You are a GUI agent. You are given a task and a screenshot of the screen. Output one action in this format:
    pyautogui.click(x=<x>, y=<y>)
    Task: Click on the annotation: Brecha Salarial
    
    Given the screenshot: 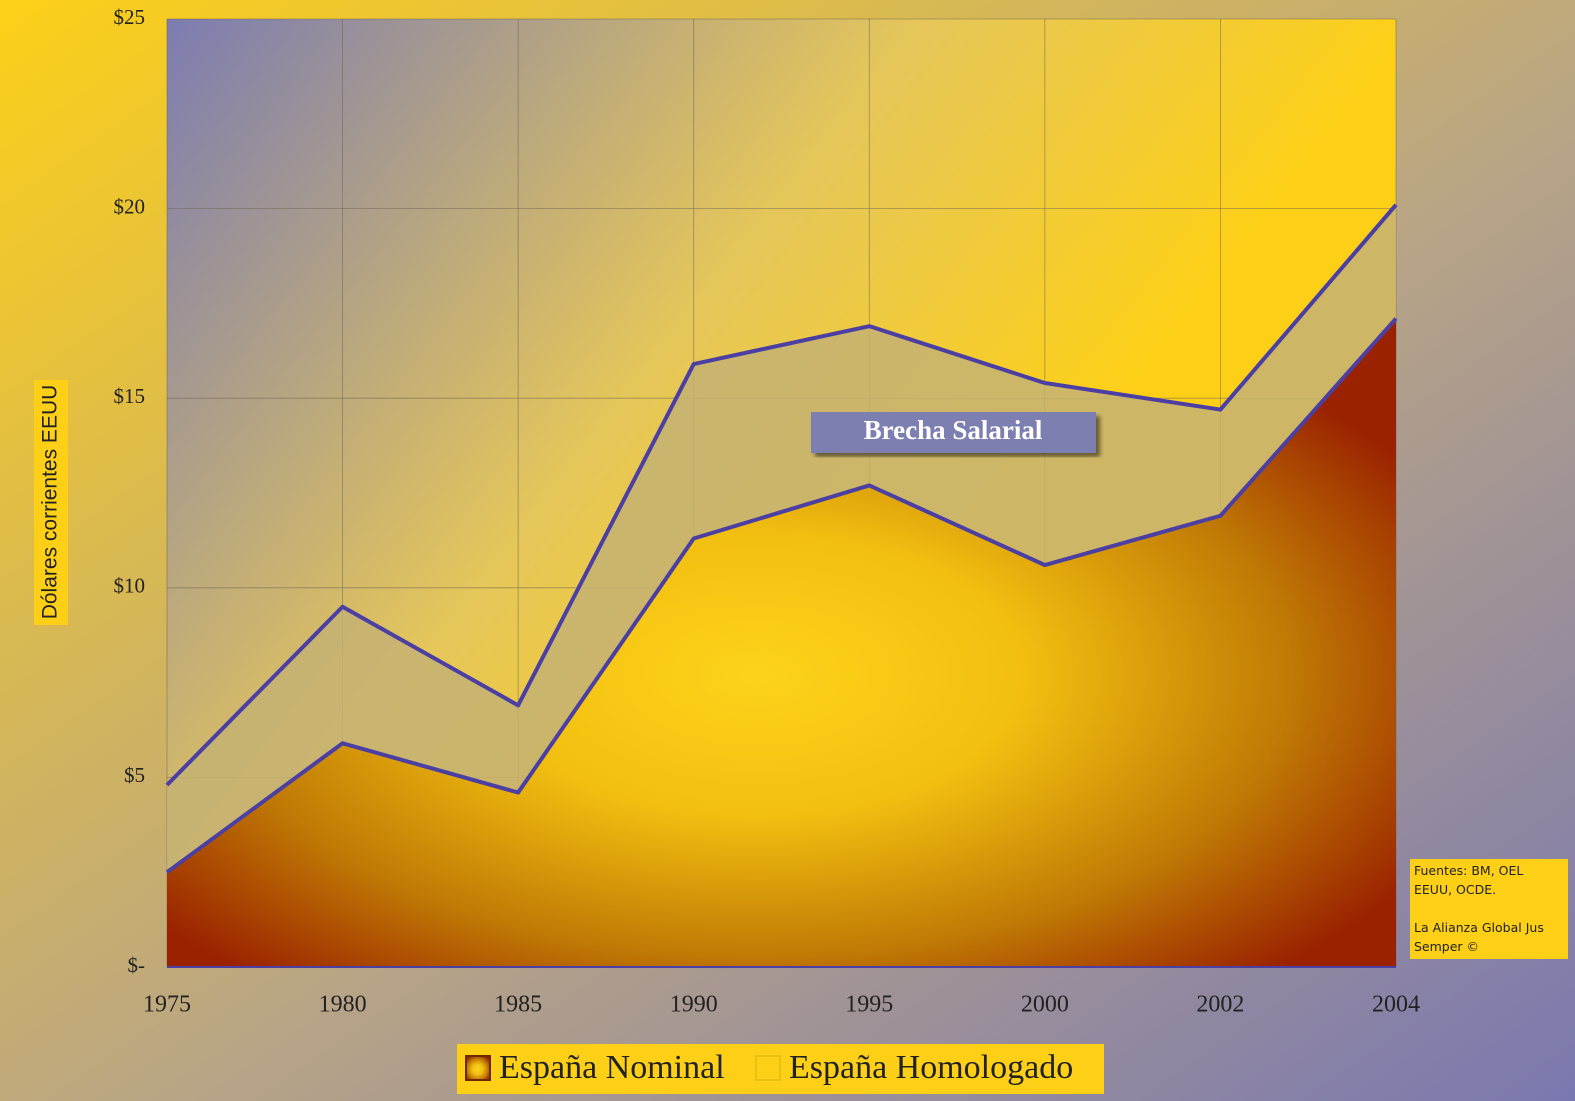 What is the action you would take?
    pyautogui.click(x=953, y=430)
    